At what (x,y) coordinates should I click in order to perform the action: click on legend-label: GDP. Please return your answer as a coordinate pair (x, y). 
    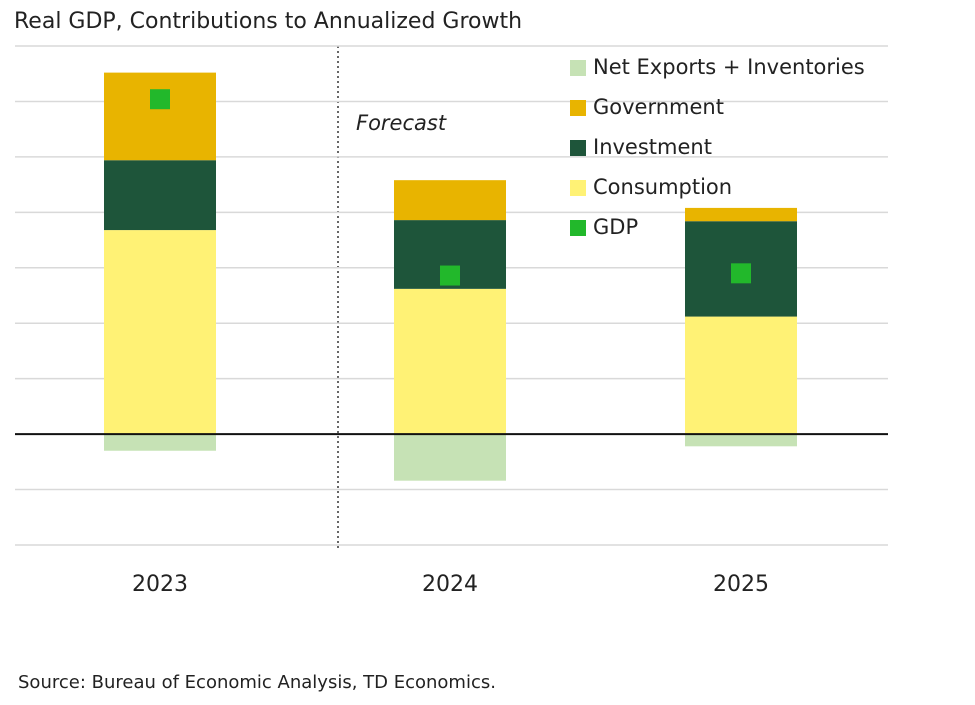
    Looking at the image, I should click on (615, 227).